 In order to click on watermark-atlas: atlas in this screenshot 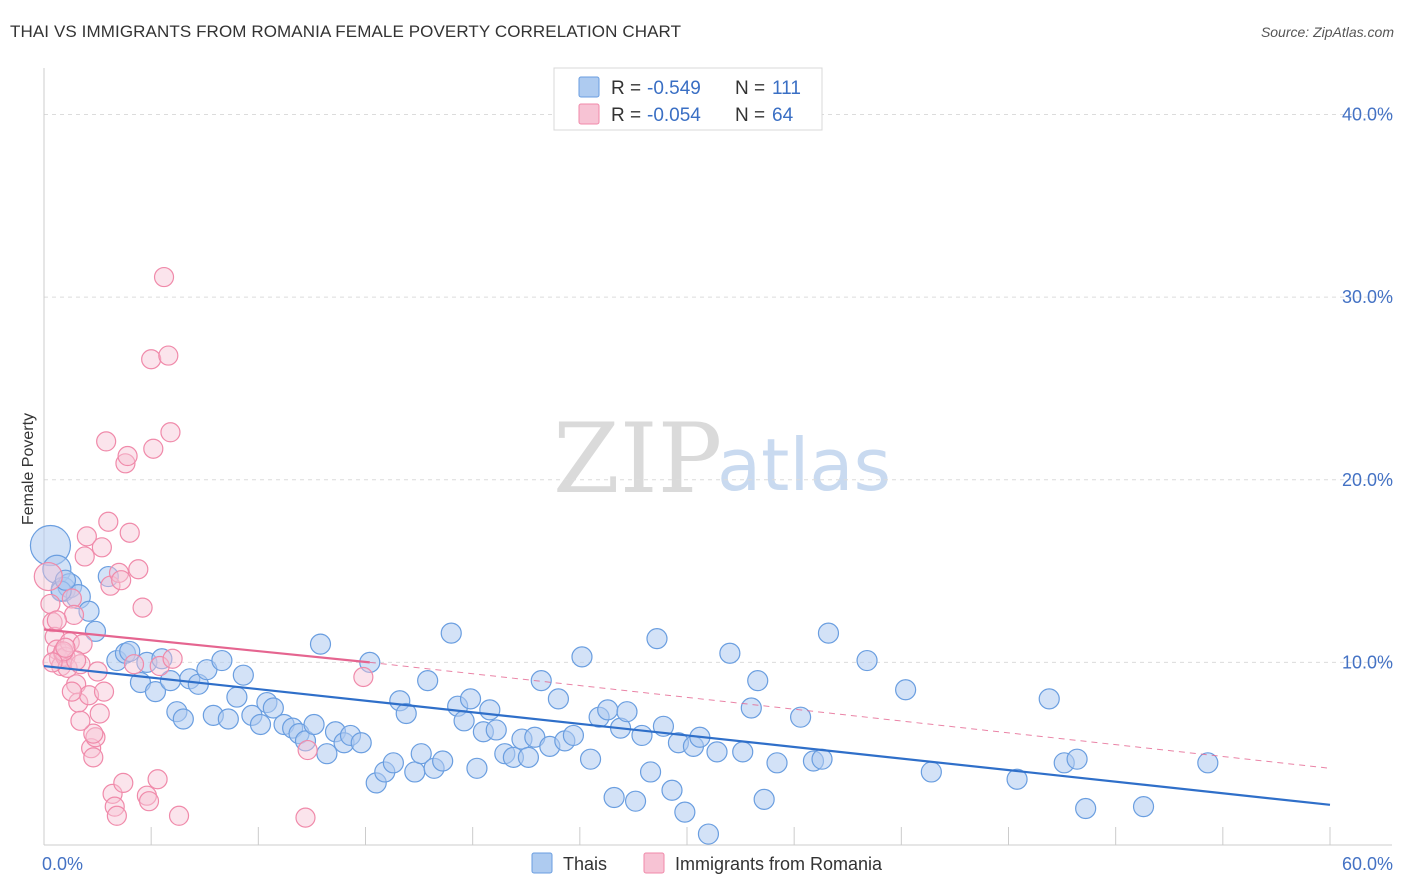, I will do `click(804, 465)`.